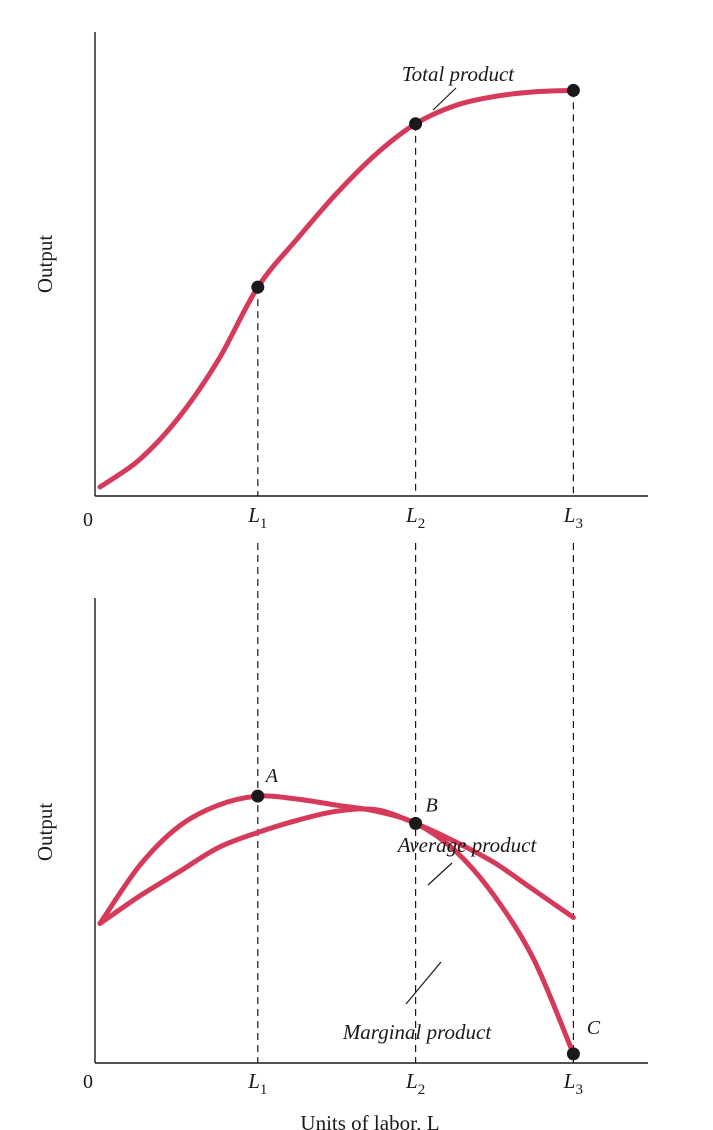 This screenshot has width=713, height=1130. I want to click on point-label-B: B, so click(431, 805).